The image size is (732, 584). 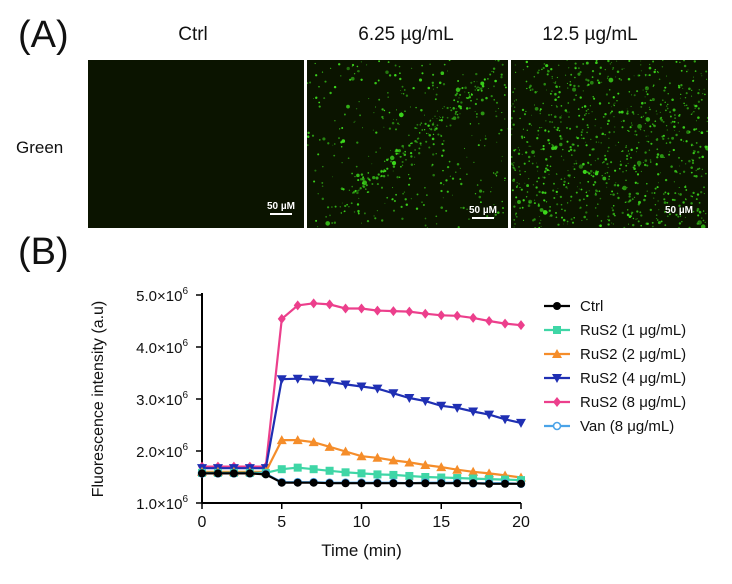 What do you see at coordinates (281, 214) in the screenshot?
I see `scale-bar-line` at bounding box center [281, 214].